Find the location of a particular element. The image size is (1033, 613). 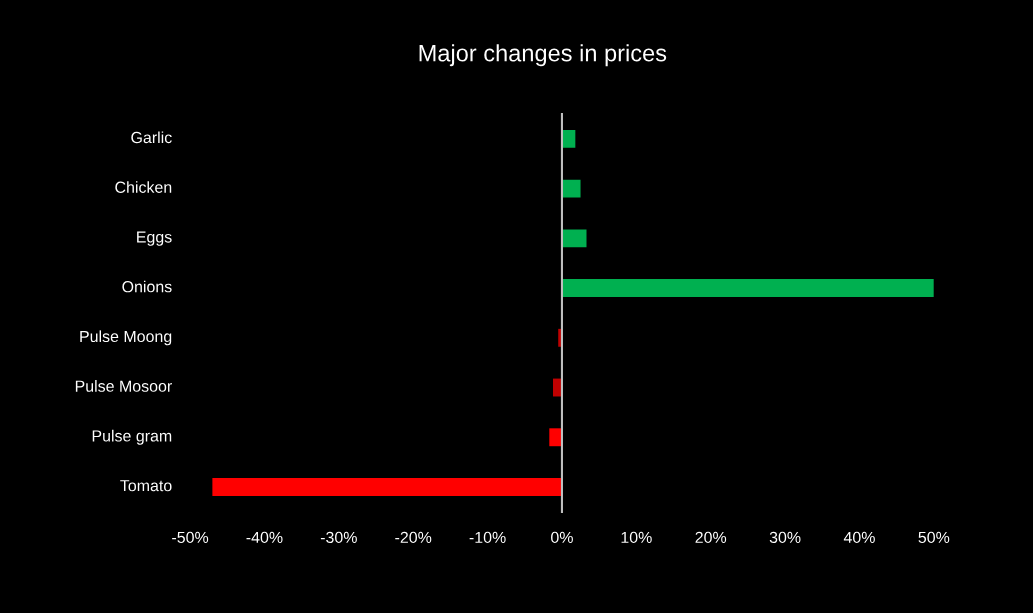

x-tick-label: -20% is located at coordinates (413, 537).